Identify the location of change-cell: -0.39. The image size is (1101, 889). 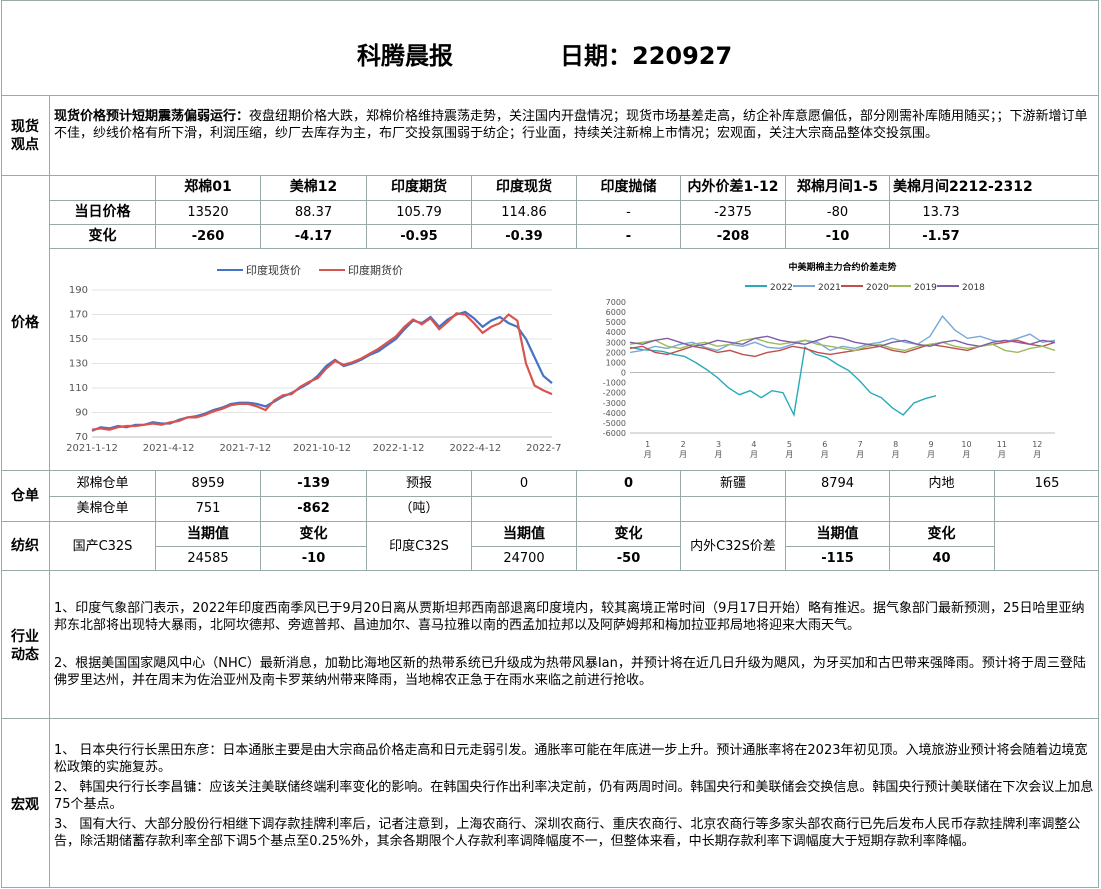
(524, 236).